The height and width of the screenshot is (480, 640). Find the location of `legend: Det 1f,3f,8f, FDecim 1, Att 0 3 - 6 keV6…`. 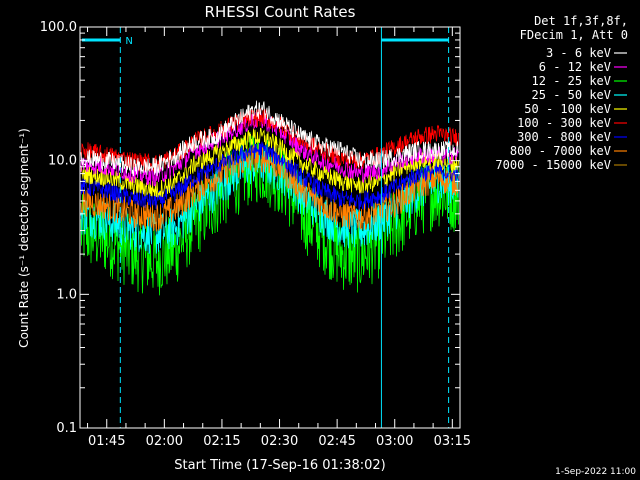

legend: Det 1f,3f,8f, FDecim 1, Att 0 3 - 6 keV6… is located at coordinates (561, 93).